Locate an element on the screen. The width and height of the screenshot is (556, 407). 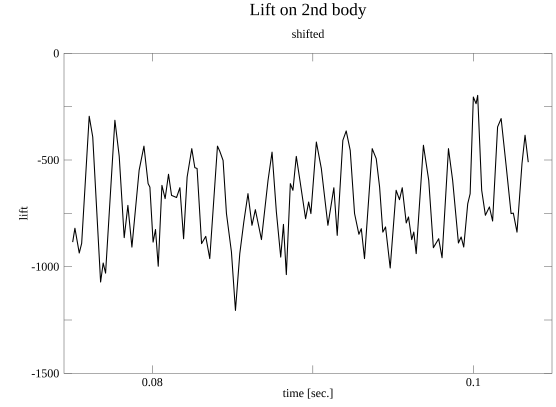
x-tick-label: 0.1 is located at coordinates (473, 382).